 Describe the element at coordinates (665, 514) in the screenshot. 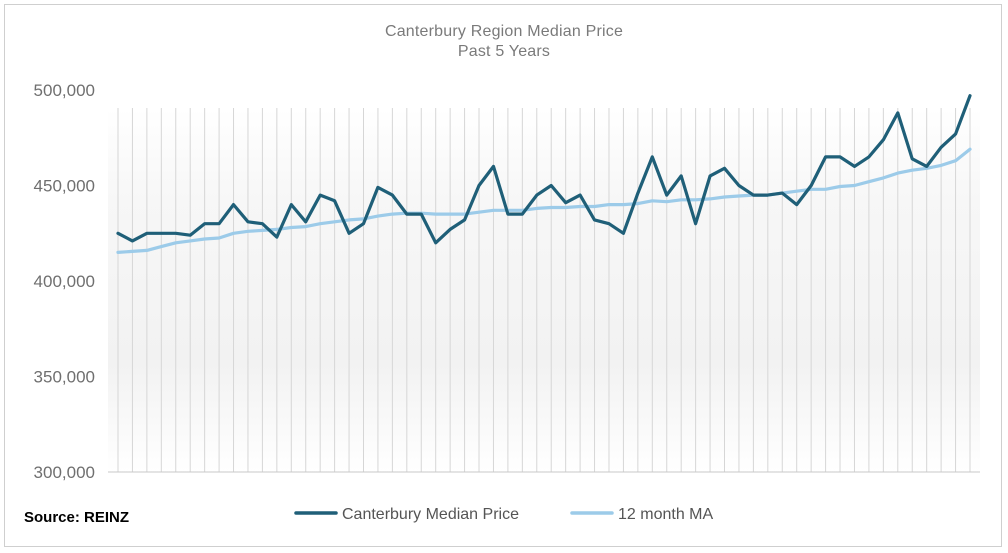

I see `legend-label-12-month-ma: 12 month MA` at that location.